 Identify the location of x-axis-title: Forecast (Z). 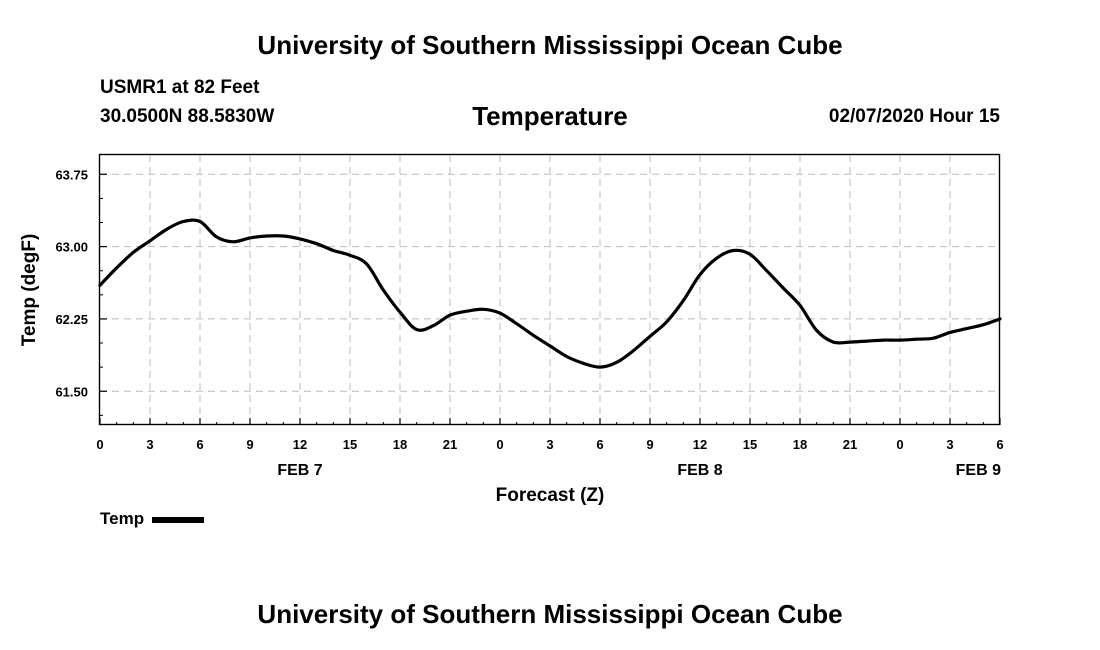
(550, 495).